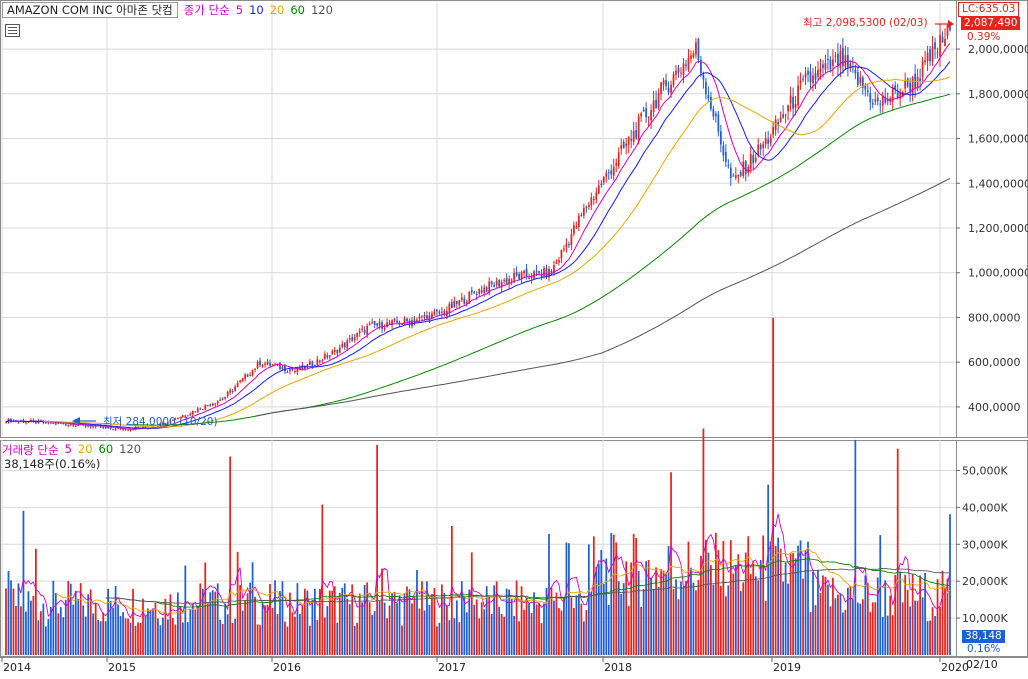 Image resolution: width=1028 pixels, height=679 pixels. Describe the element at coordinates (12, 30) in the screenshot. I see `grid-menu-icon` at that location.